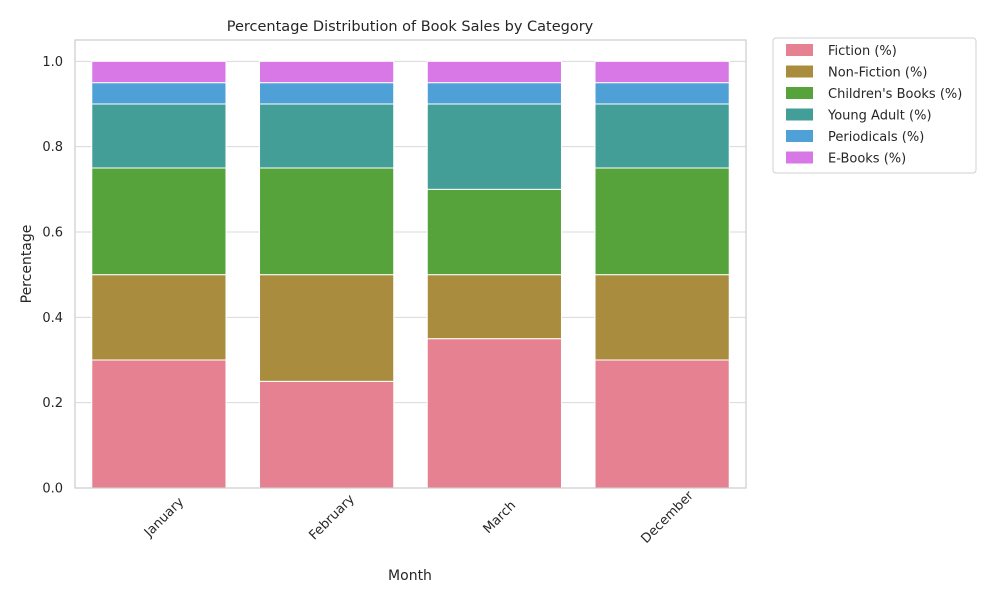  I want to click on legend-label: Periodicals (%), so click(876, 137).